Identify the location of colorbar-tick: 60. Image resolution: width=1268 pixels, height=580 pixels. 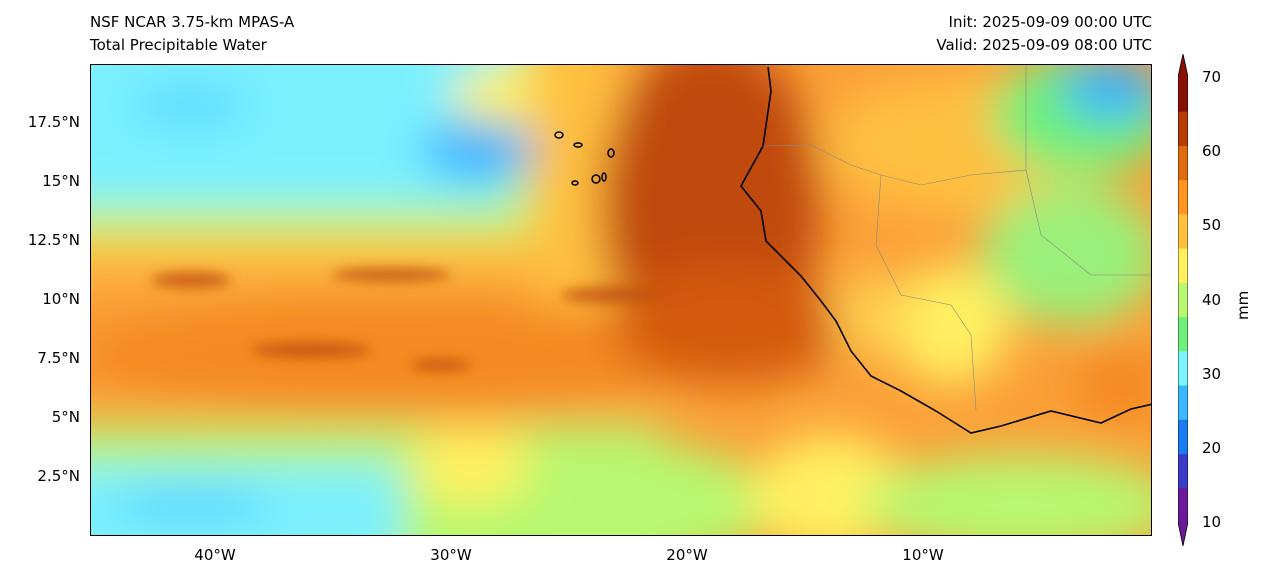
(1212, 151).